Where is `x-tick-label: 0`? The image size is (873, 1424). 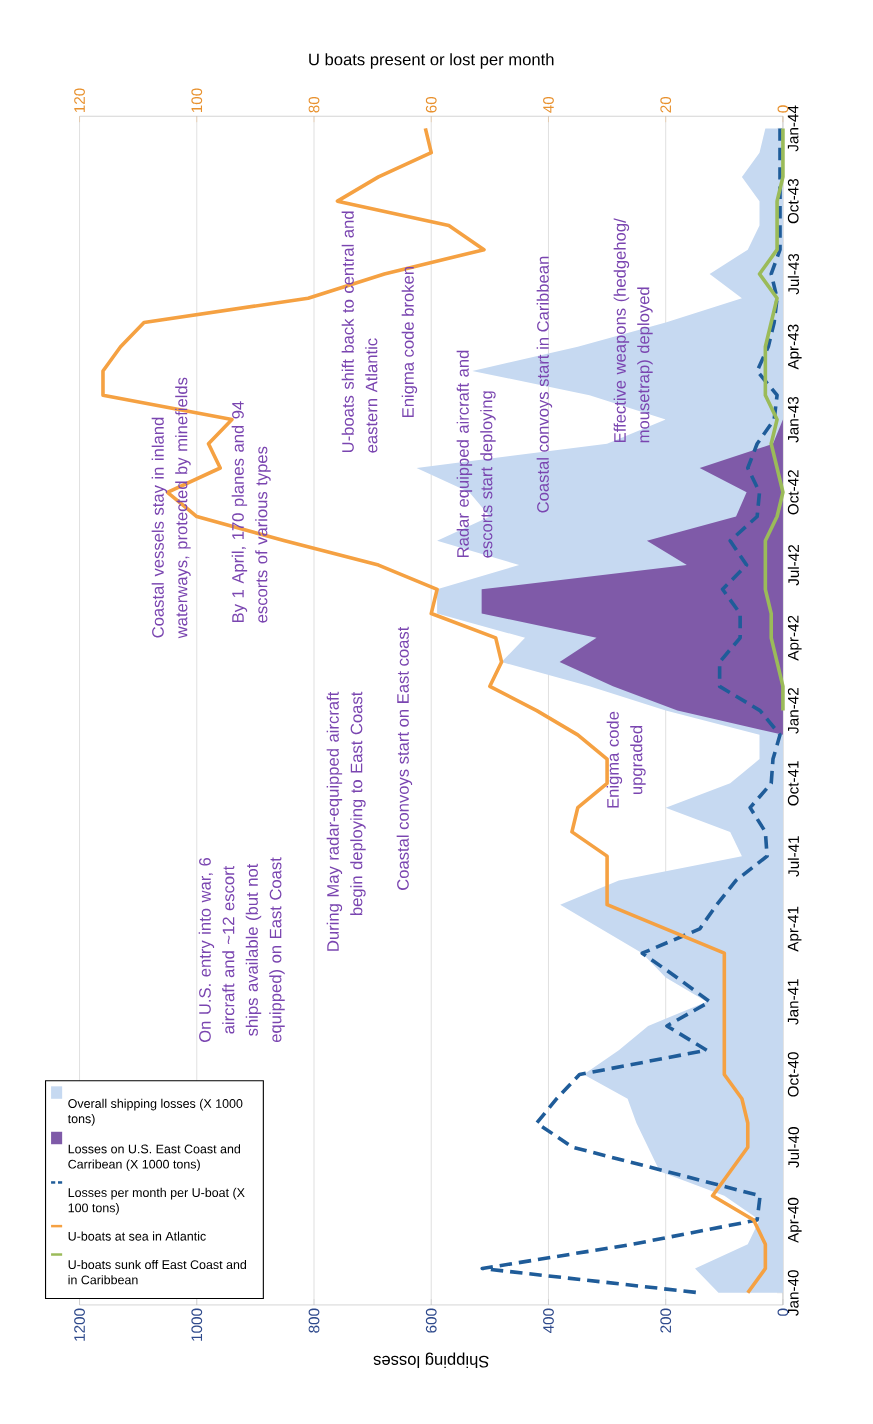
x-tick-label: 0 is located at coordinates (783, 1312).